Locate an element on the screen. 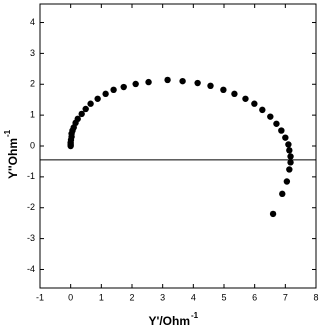 This screenshot has width=323, height=335. x-tick-label: -1 is located at coordinates (40, 297).